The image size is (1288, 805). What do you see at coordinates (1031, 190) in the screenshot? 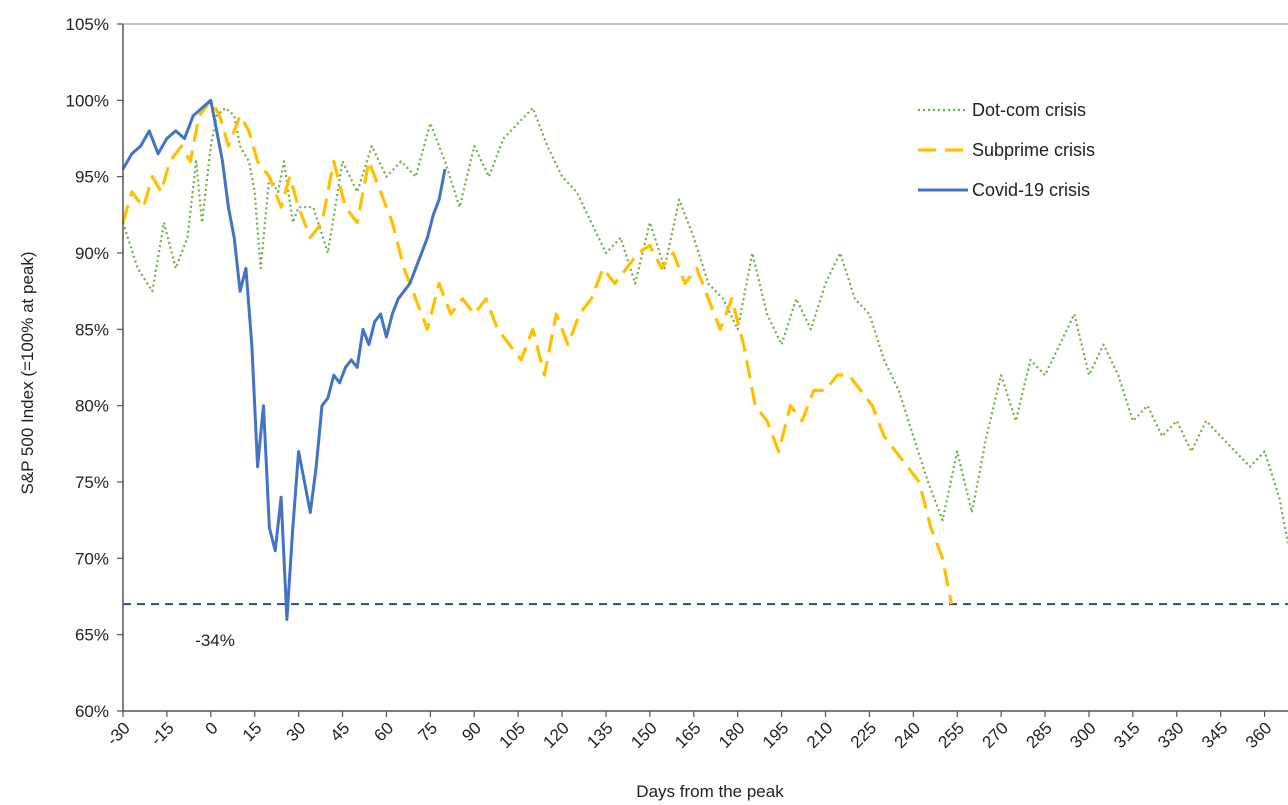
I see `legend-label: Covid-19 crisis` at bounding box center [1031, 190].